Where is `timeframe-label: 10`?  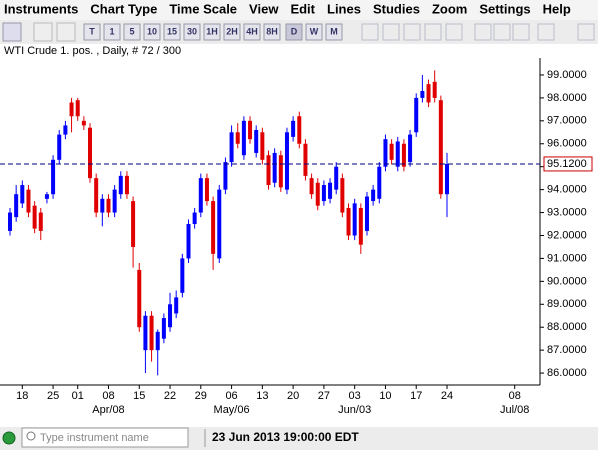
timeframe-label: 10 is located at coordinates (152, 31).